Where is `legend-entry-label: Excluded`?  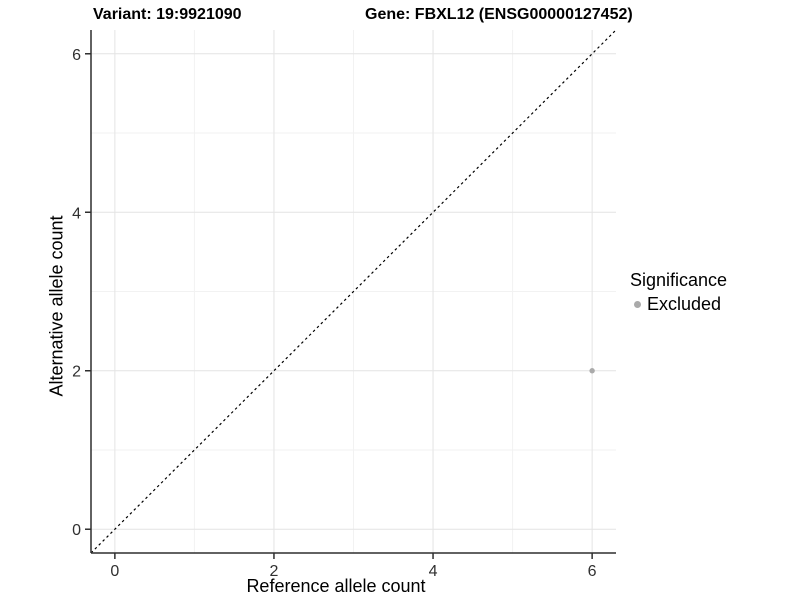 legend-entry-label: Excluded is located at coordinates (684, 304).